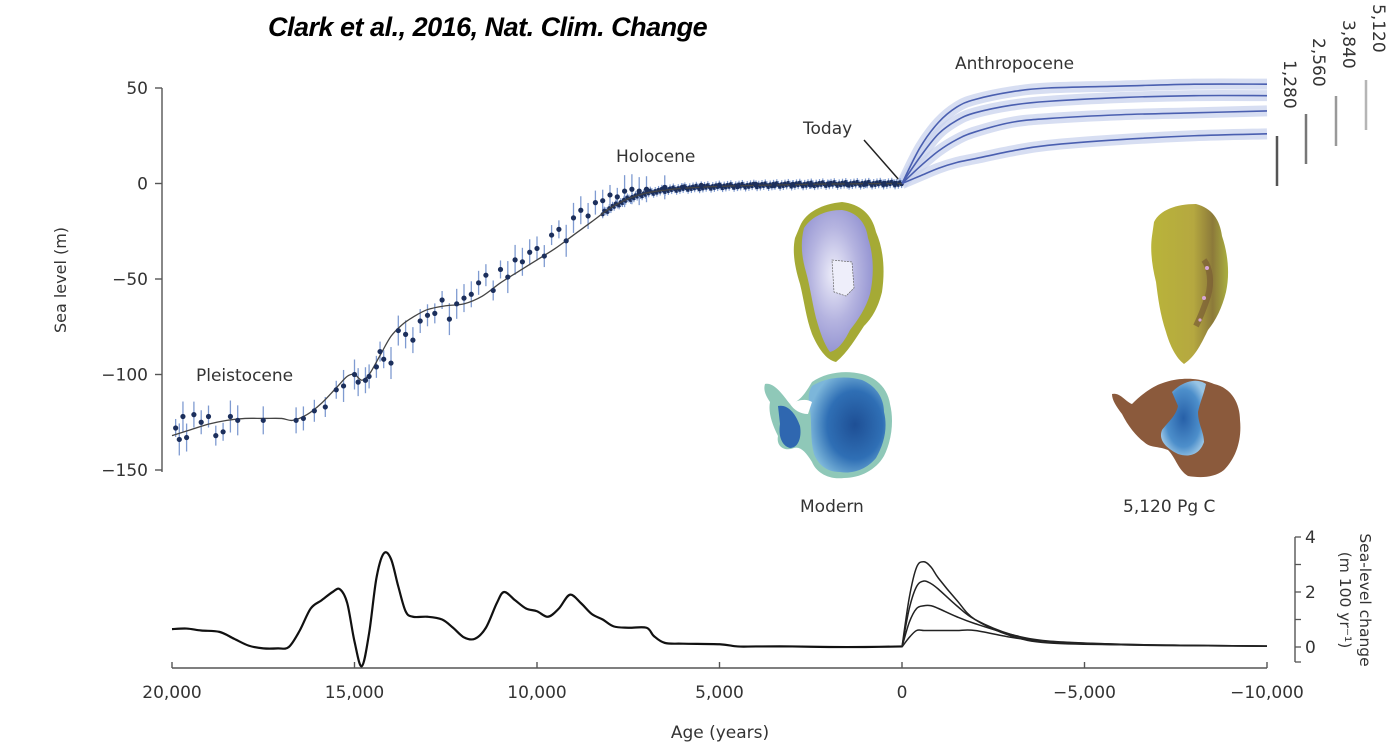  I want to click on projection-line-3,840, so click(1084, 139).